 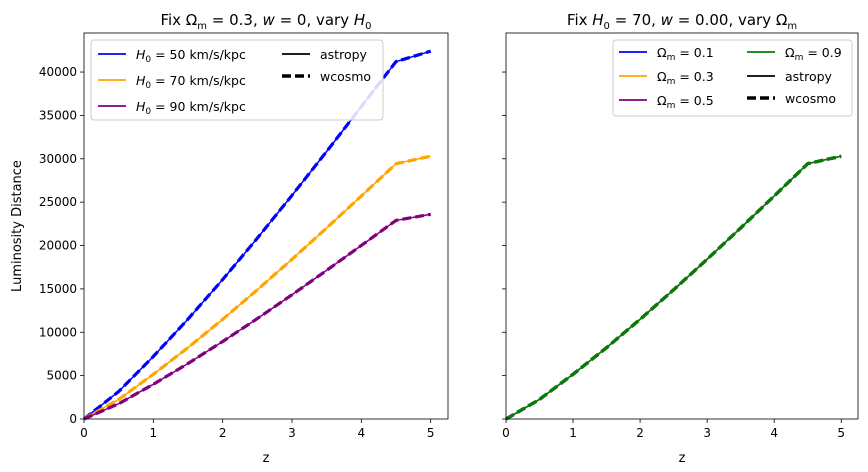 I want to click on chart-title-right: Fix H0 = 70, w = 0.00, vary Ωm, so click(x=682, y=21).